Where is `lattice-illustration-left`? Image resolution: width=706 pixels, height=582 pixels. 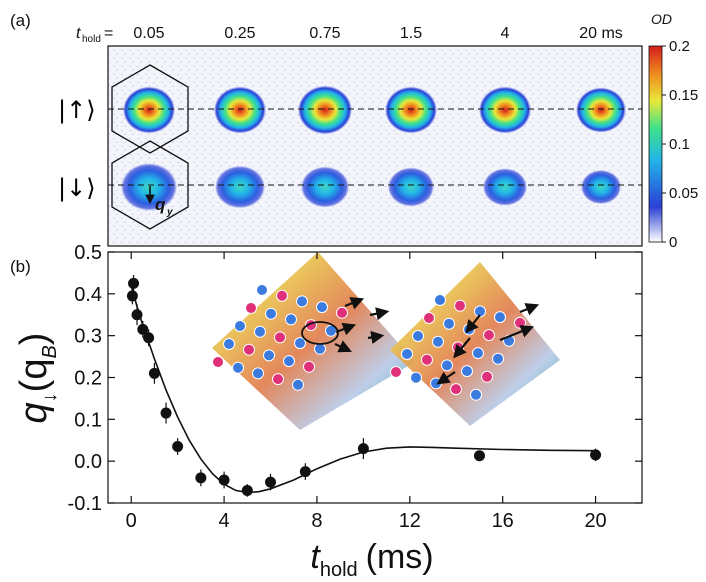 lattice-illustration-left is located at coordinates (313, 341).